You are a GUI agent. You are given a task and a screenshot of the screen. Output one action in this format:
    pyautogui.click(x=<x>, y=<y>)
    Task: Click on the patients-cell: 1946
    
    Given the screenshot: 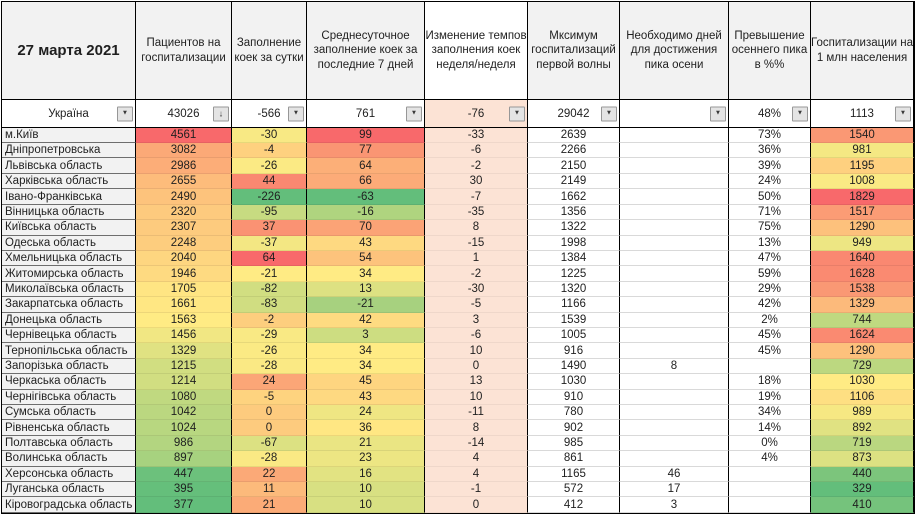 What is the action you would take?
    pyautogui.click(x=184, y=274)
    